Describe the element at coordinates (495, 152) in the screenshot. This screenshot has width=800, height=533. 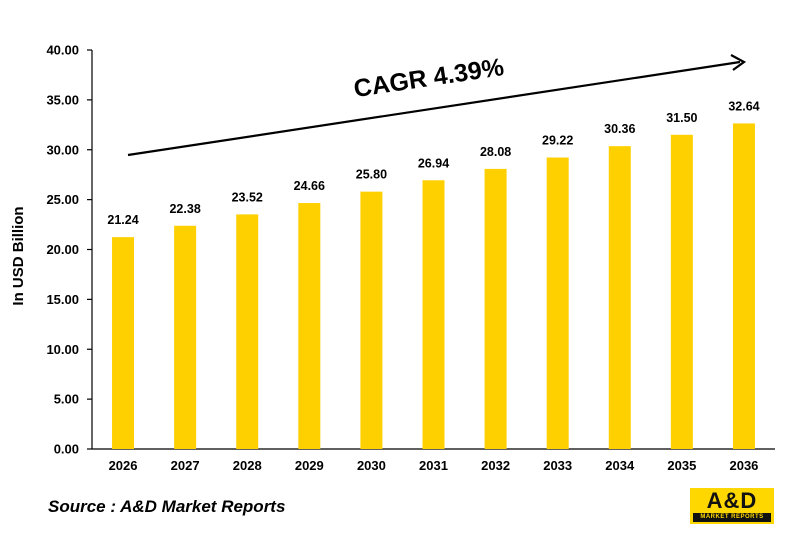
I see `data-label: 28.08` at that location.